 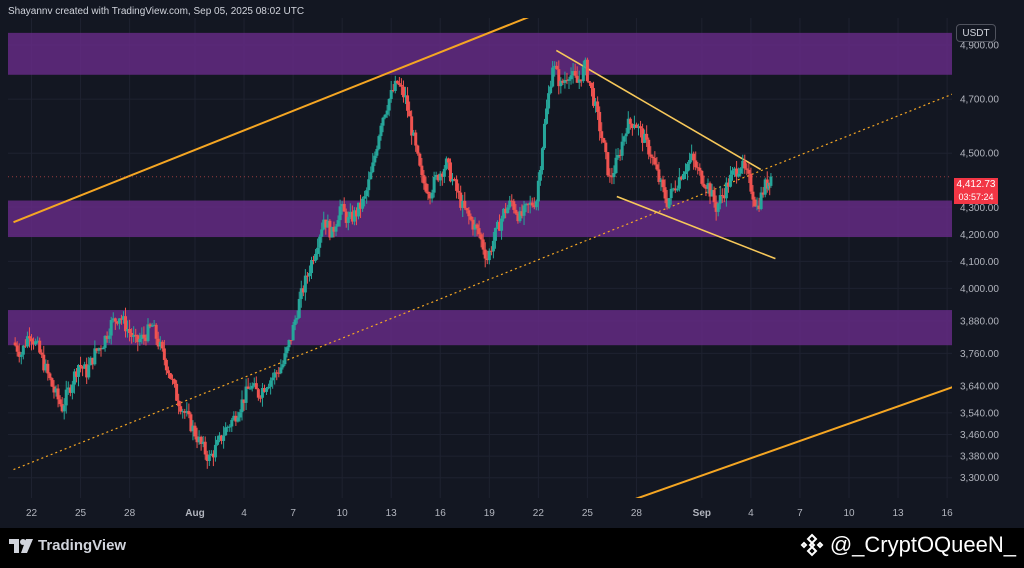 I want to click on watermark-text: @_CryptOQueeN_, so click(x=922, y=544).